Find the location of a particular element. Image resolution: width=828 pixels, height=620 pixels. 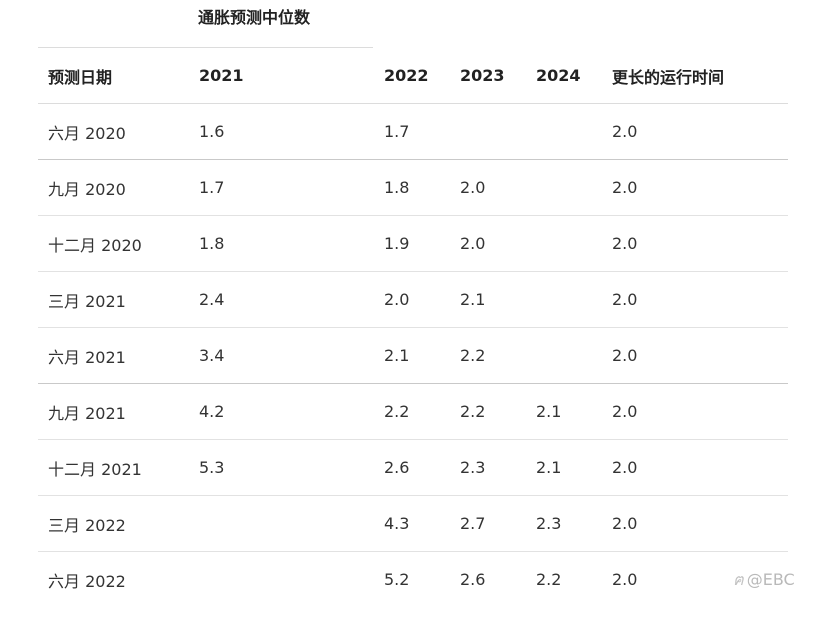

cell-2022: 1.9 is located at coordinates (412, 243).